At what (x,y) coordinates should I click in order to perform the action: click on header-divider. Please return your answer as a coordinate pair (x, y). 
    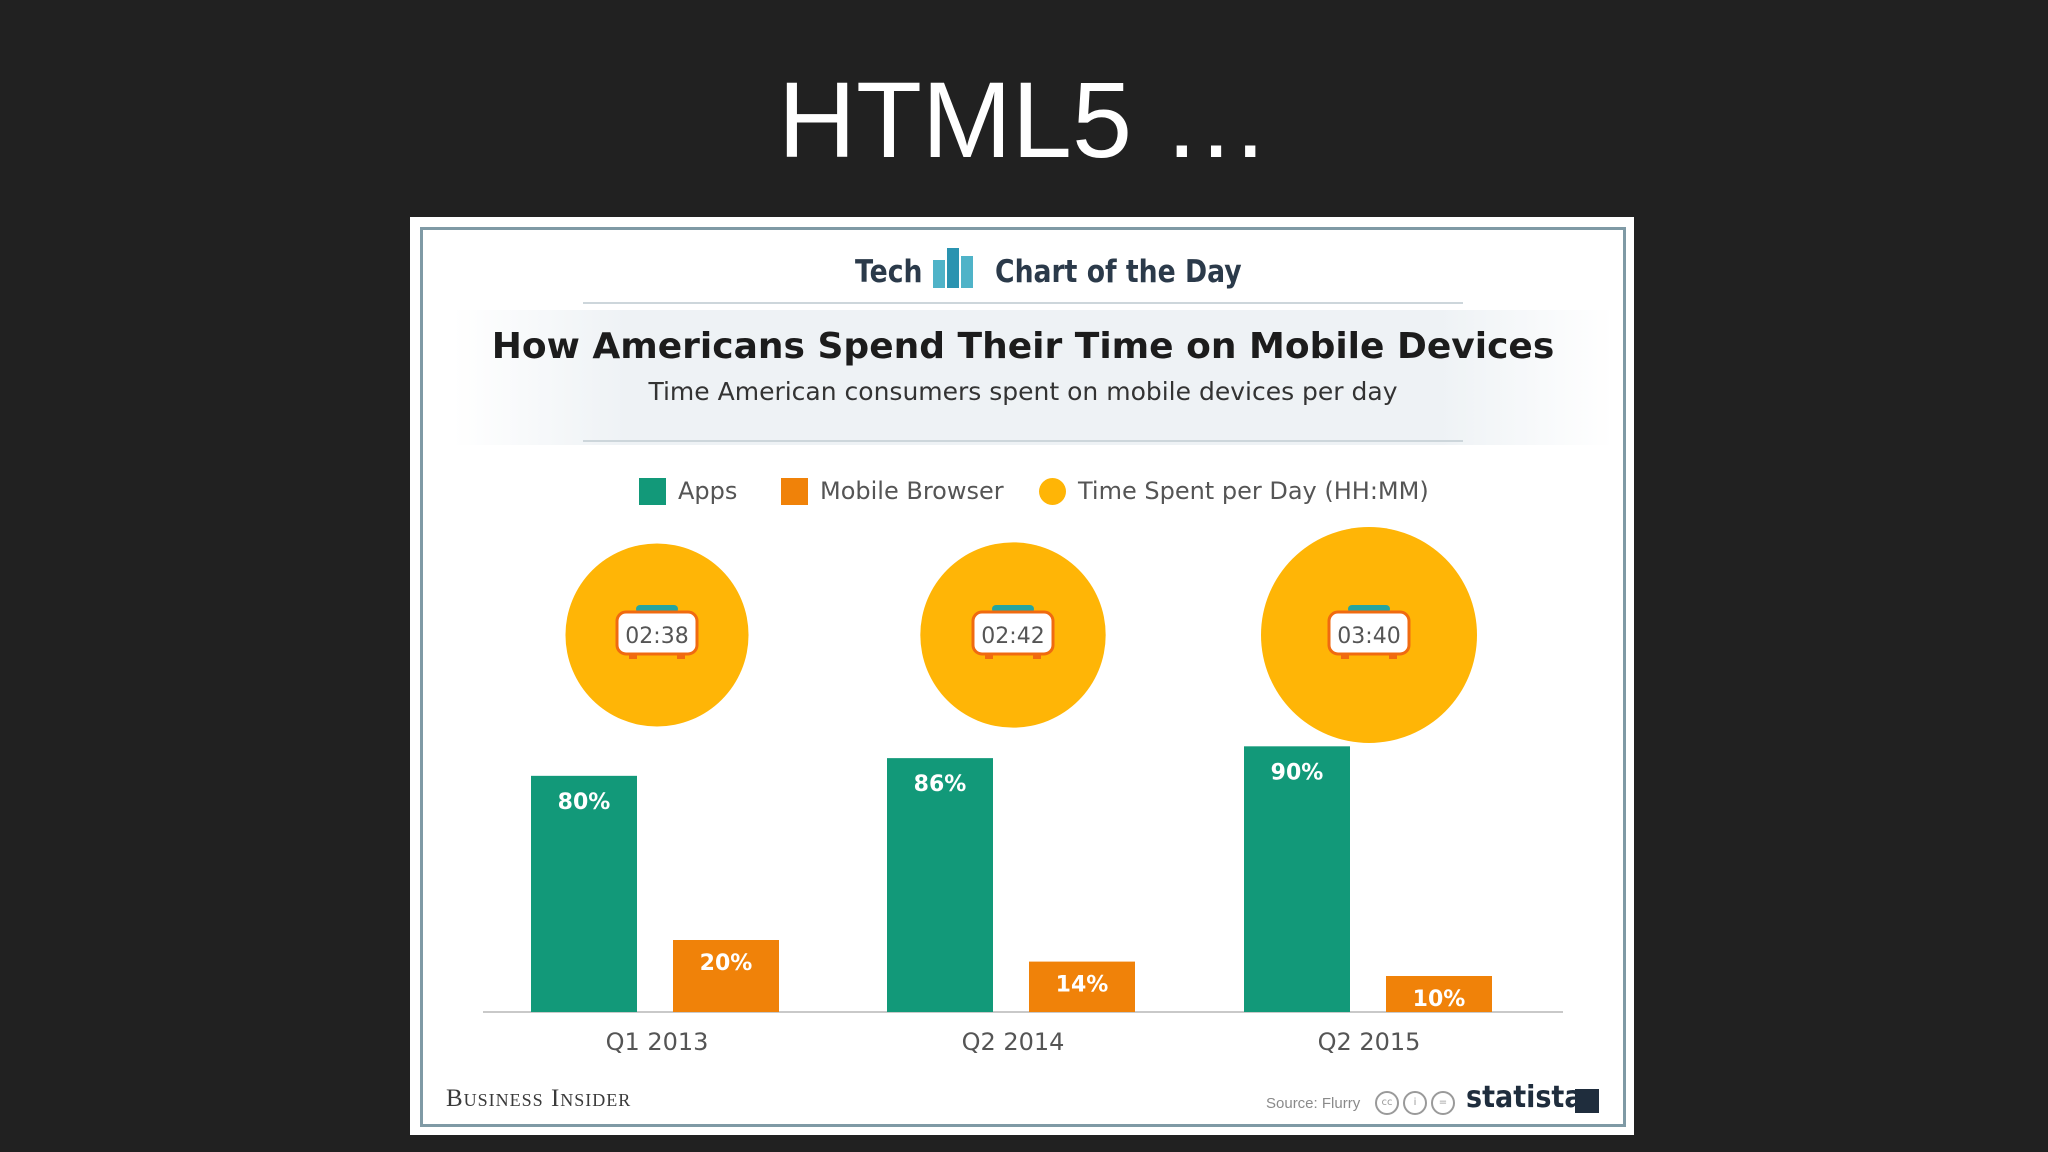
    Looking at the image, I should click on (1023, 303).